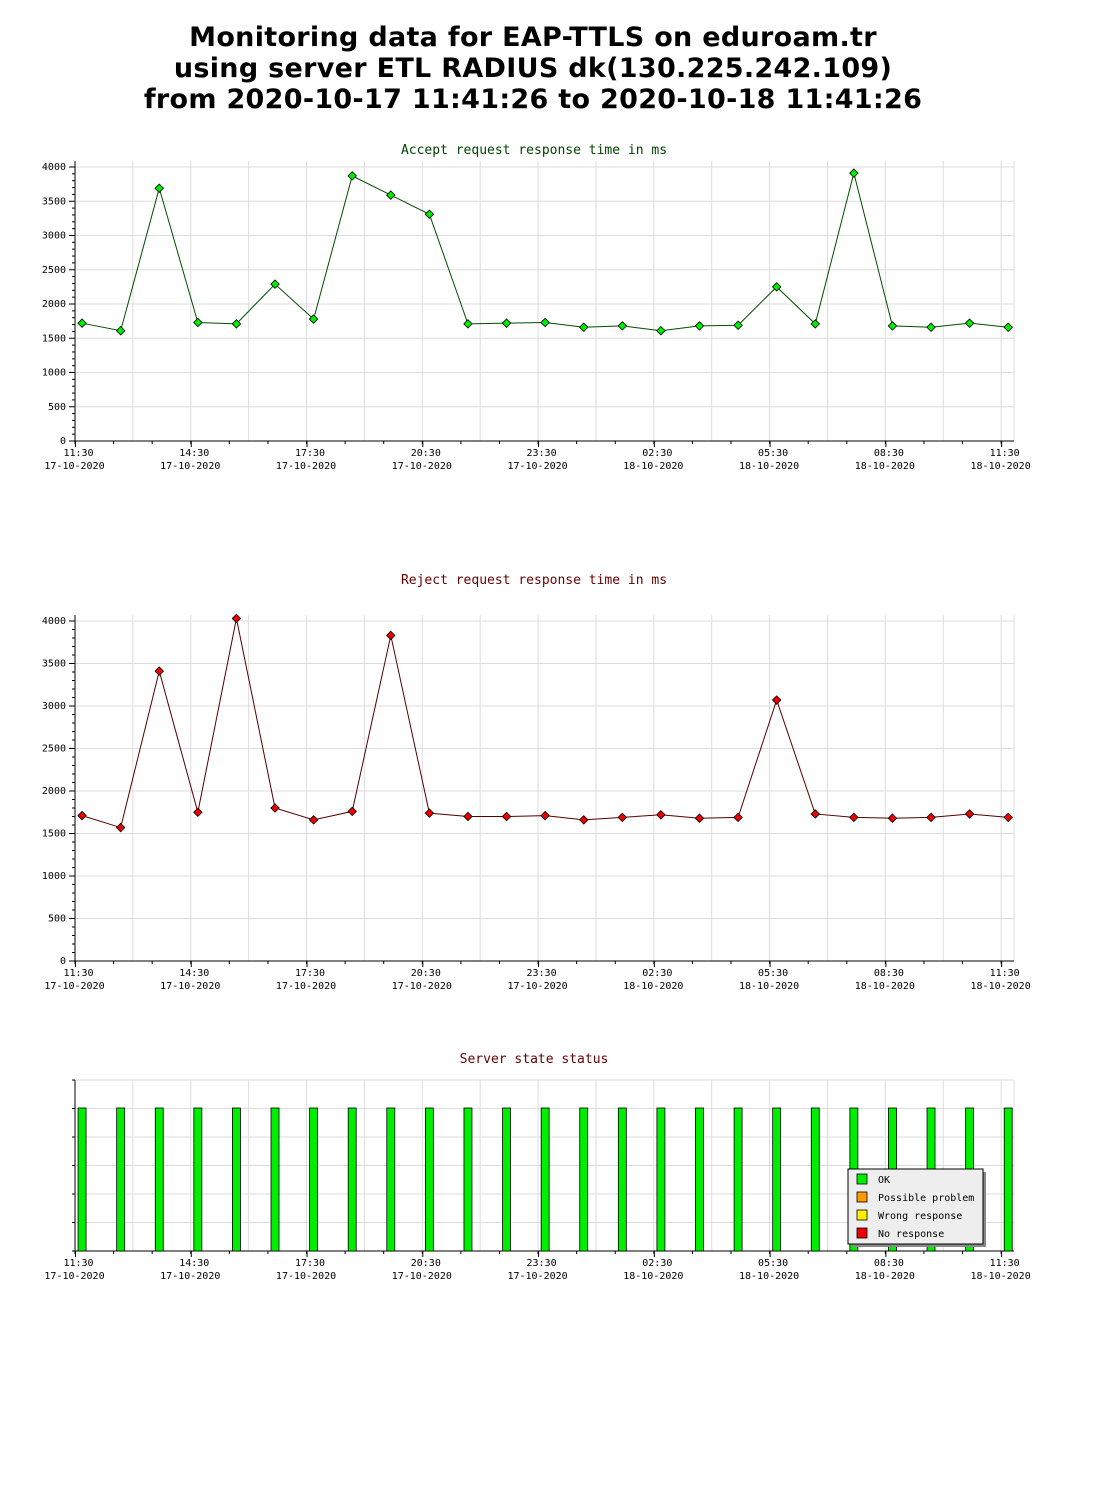  Describe the element at coordinates (57, 919) in the screenshot. I see `y-tick-label: 500` at that location.